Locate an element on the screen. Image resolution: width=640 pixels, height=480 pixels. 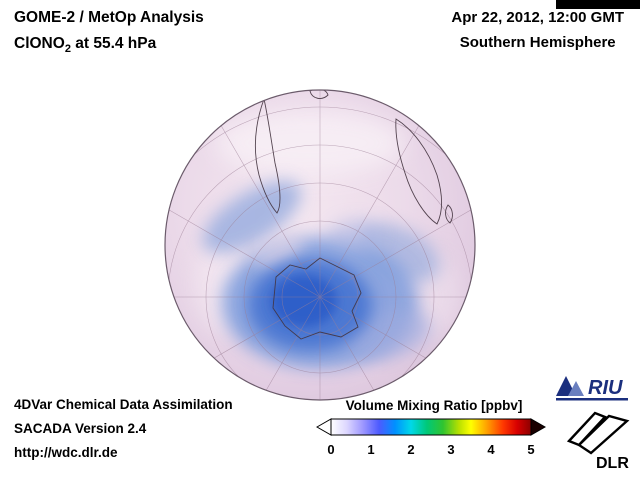
colorbar-left-arrow is located at coordinates (324, 427).